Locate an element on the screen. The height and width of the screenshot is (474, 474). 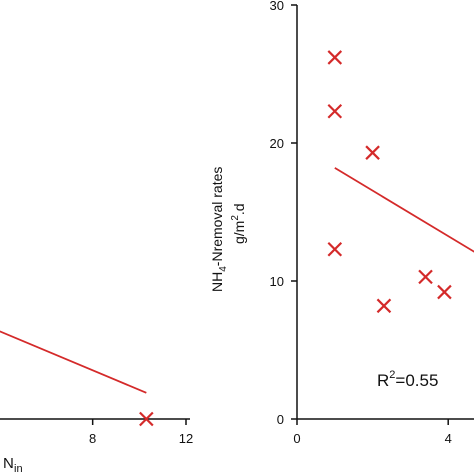
right-fit-line is located at coordinates (404, 210).